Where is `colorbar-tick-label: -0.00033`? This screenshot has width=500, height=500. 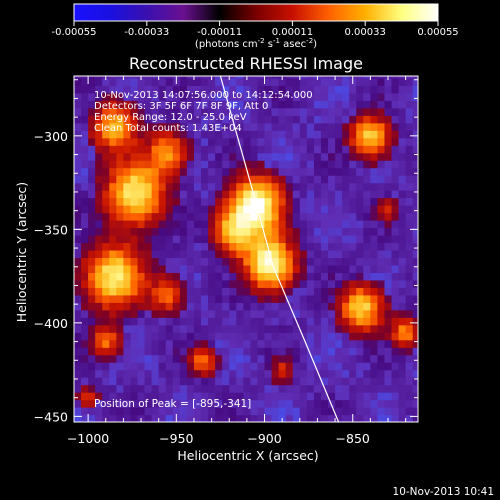 colorbar-tick-label: -0.00033 is located at coordinates (146, 32).